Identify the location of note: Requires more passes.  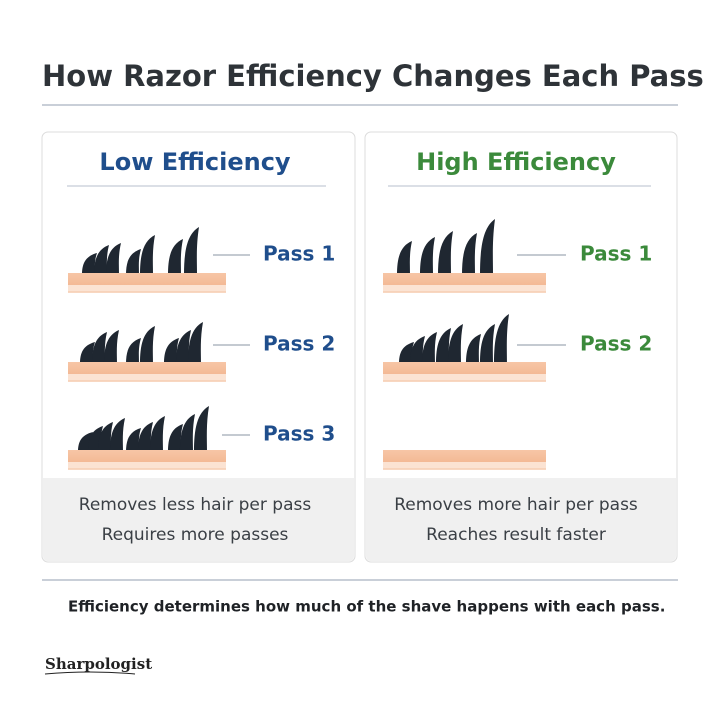
(195, 535).